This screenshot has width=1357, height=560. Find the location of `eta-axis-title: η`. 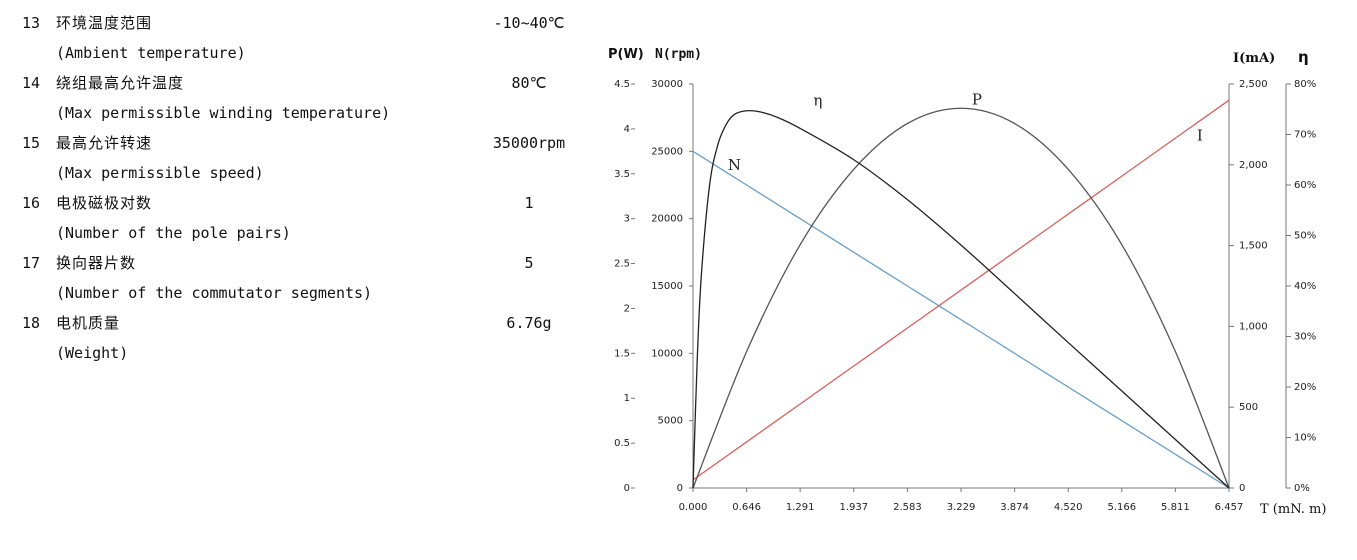

eta-axis-title: η is located at coordinates (1303, 57).